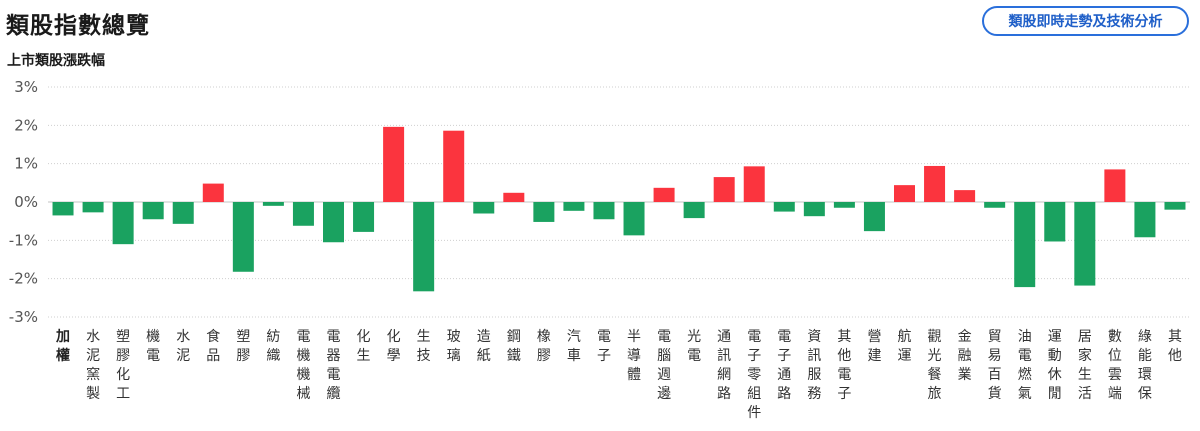  I want to click on bar-紡織, so click(273, 204).